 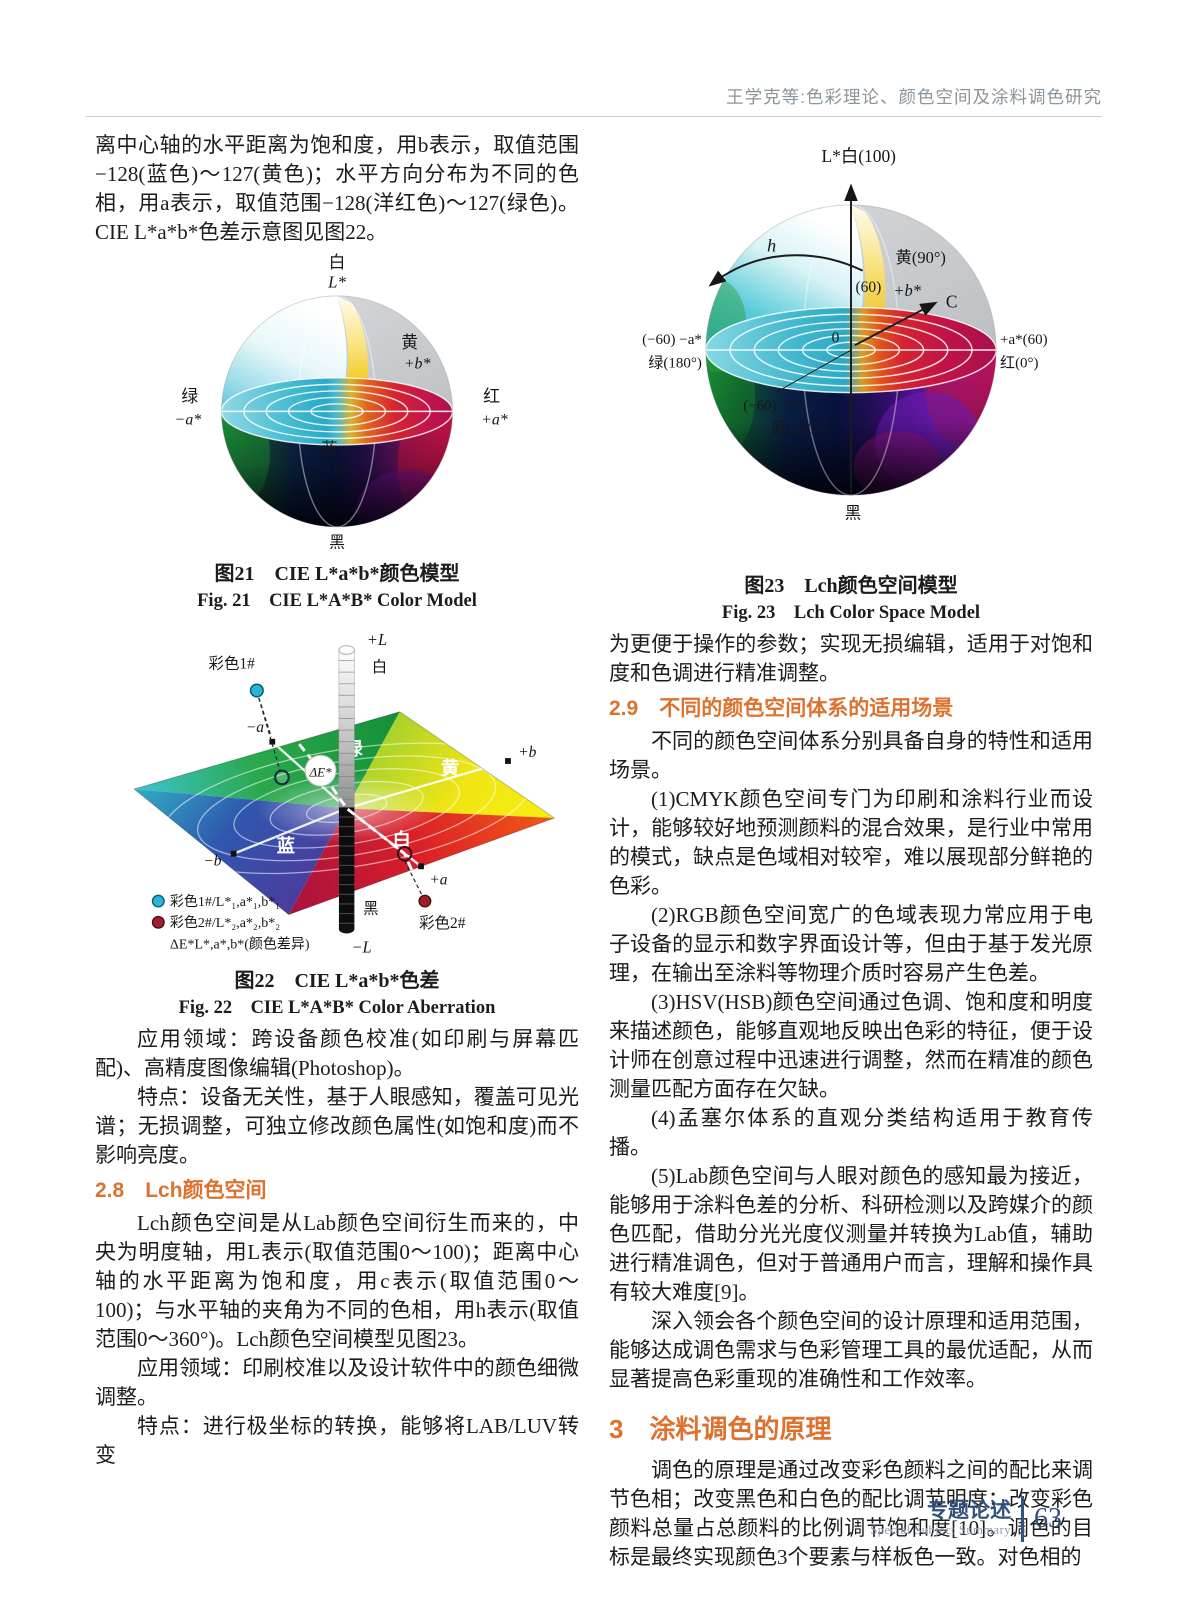 I want to click on lab-aberration-image: 绿 黄 蓝 白 −a +b −b +a, so click(x=344, y=793).